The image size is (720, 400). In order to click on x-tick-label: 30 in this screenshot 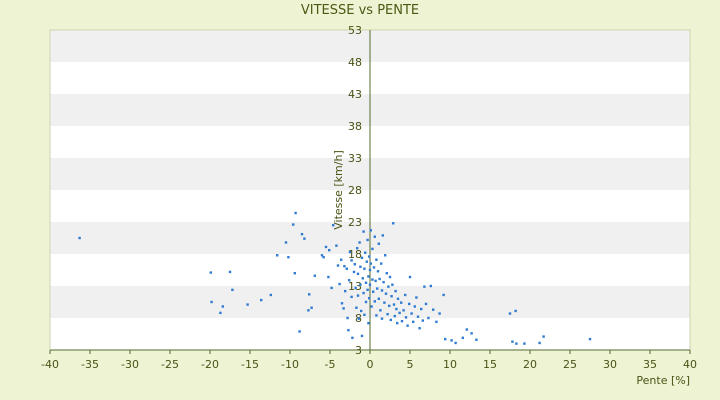, I will do `click(610, 364)`.